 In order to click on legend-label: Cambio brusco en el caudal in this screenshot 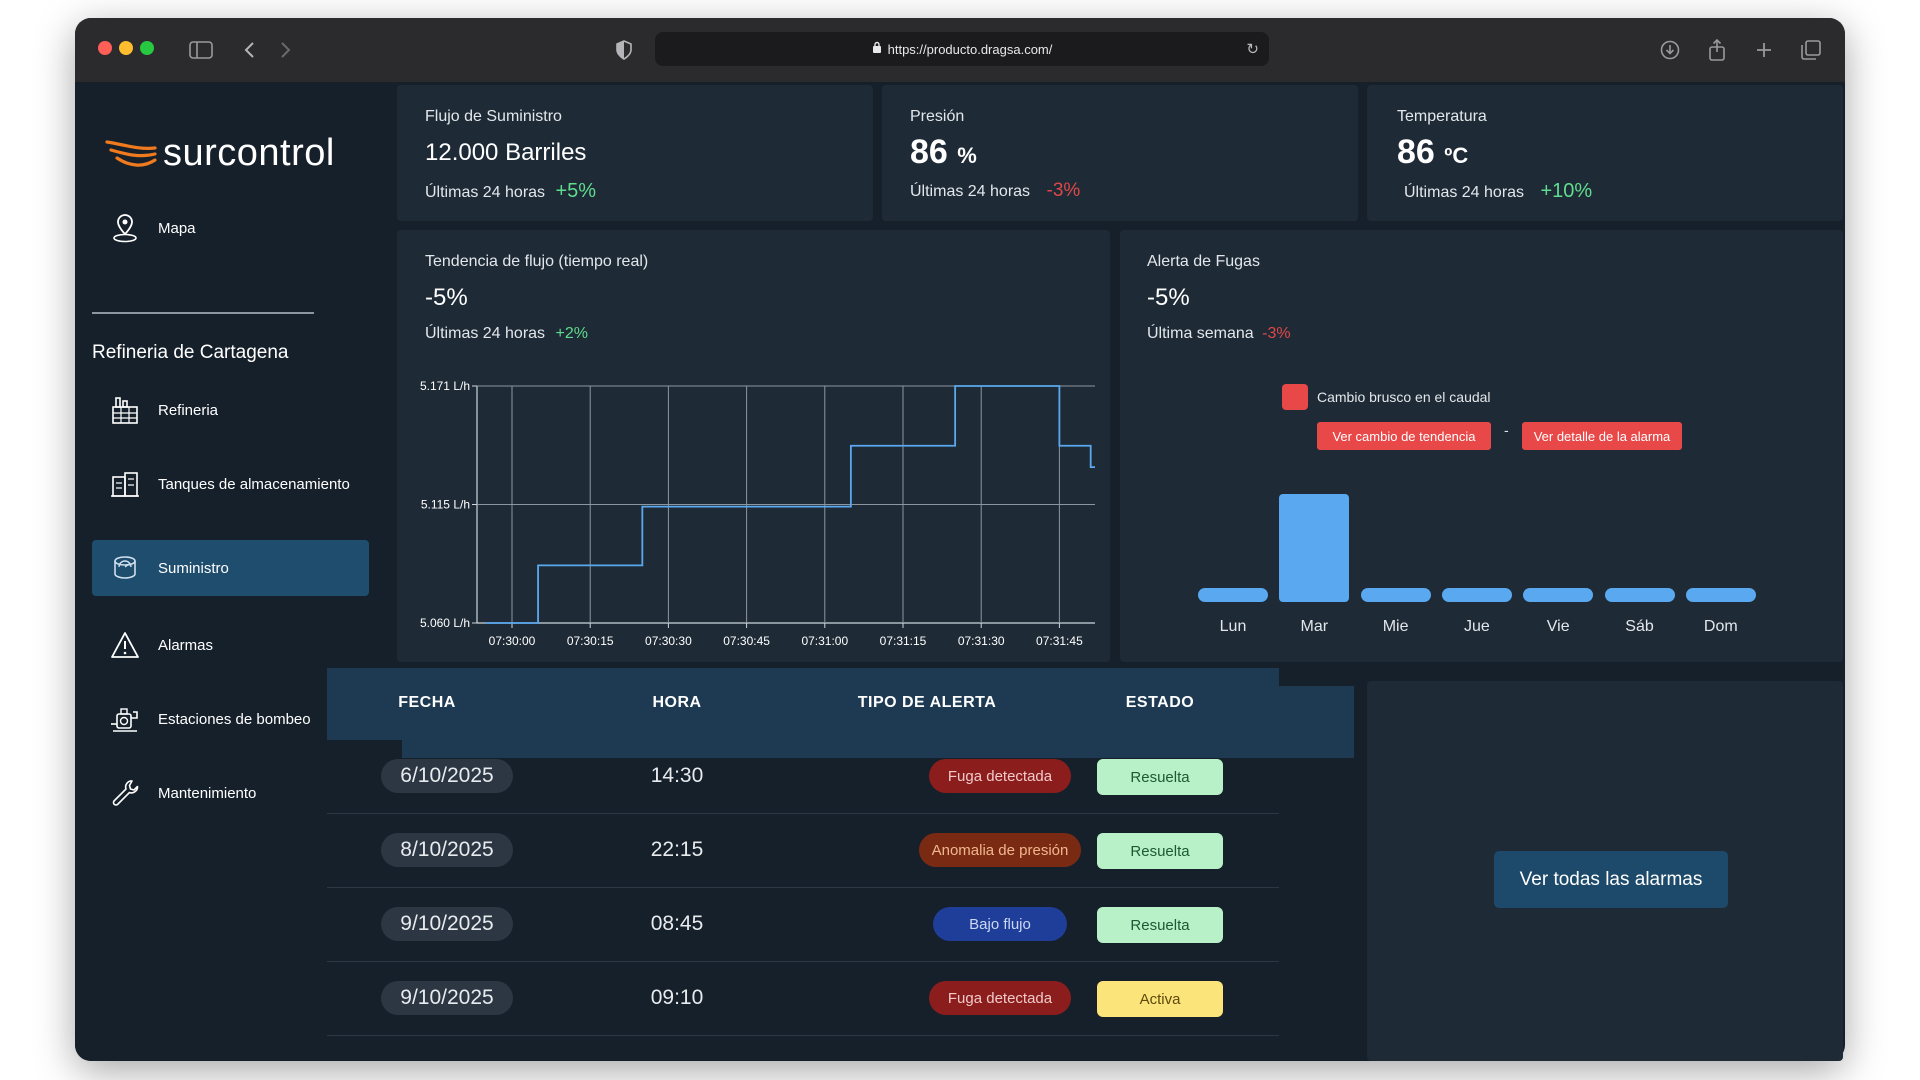, I will do `click(1404, 397)`.